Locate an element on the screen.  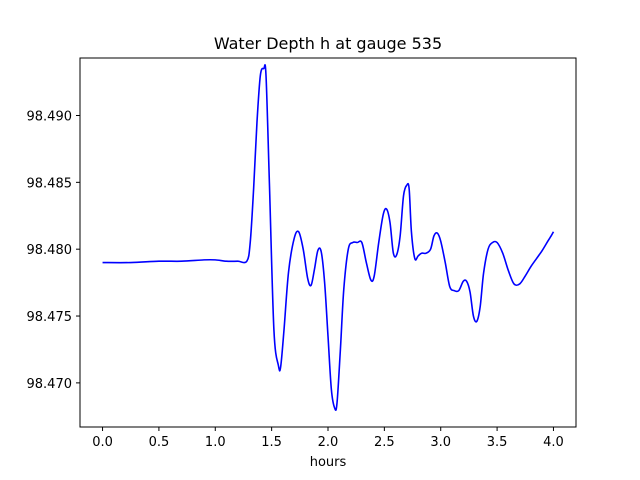
x-axis-ticks: 0.0 0.5 1.0 1.5 2.0 2.5 3.0 3.5 4.0 is located at coordinates (328, 438).